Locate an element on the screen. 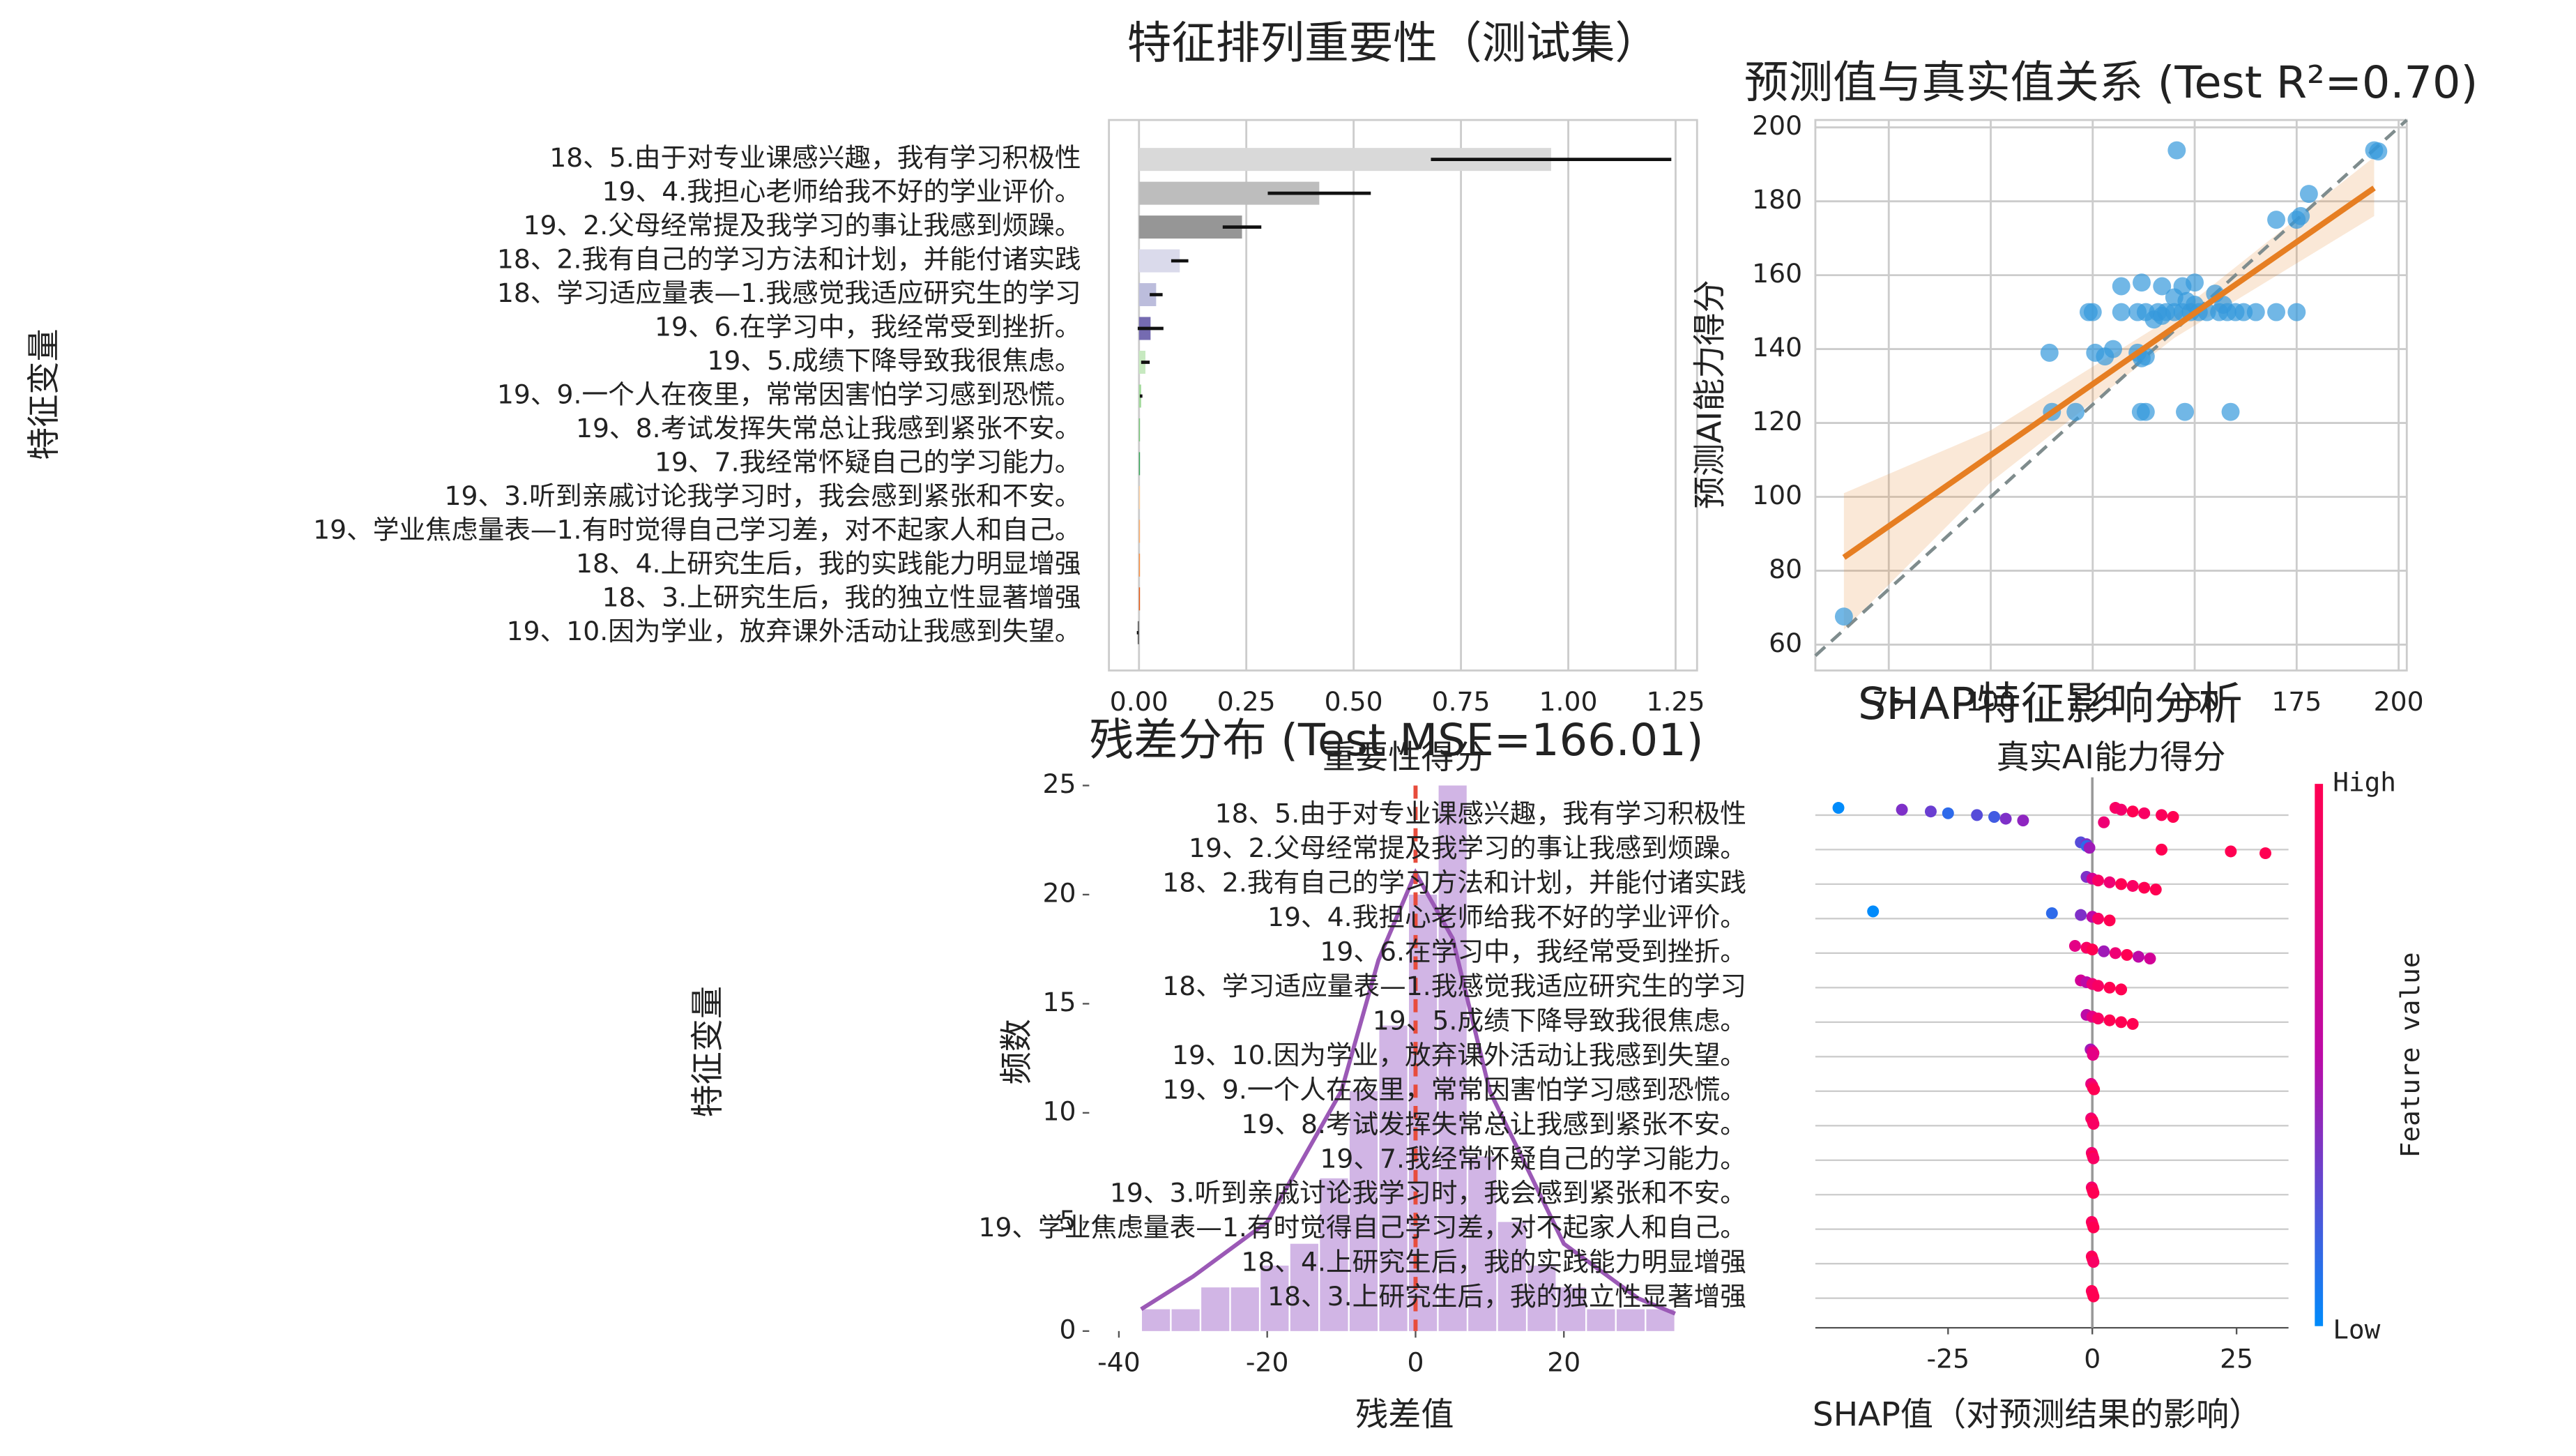  x-axis-label: SHAP值（对预测结果的影响） is located at coordinates (2037, 1414).